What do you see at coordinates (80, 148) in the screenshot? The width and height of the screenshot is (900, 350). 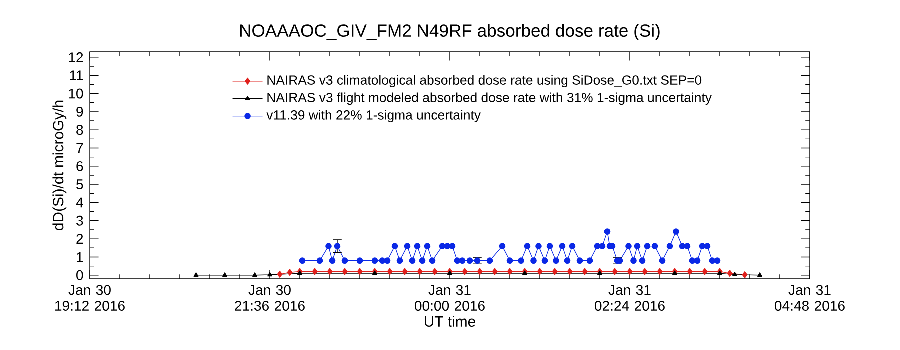 I see `y-tick-label: 7` at bounding box center [80, 148].